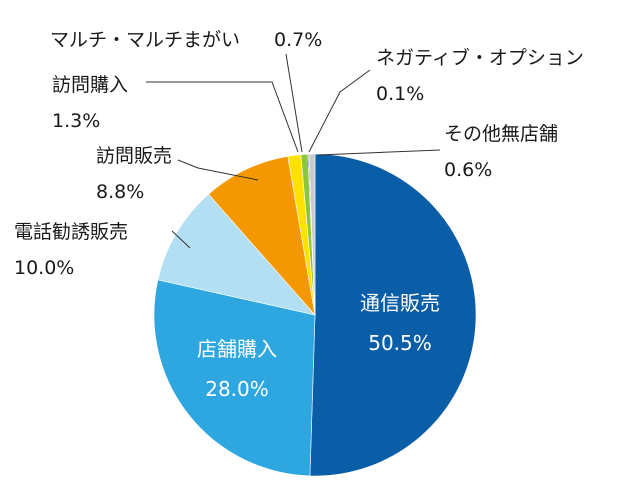 The width and height of the screenshot is (640, 480). What do you see at coordinates (134, 156) in the screenshot?
I see `label-homon-hanbai-name: 訪問販売` at bounding box center [134, 156].